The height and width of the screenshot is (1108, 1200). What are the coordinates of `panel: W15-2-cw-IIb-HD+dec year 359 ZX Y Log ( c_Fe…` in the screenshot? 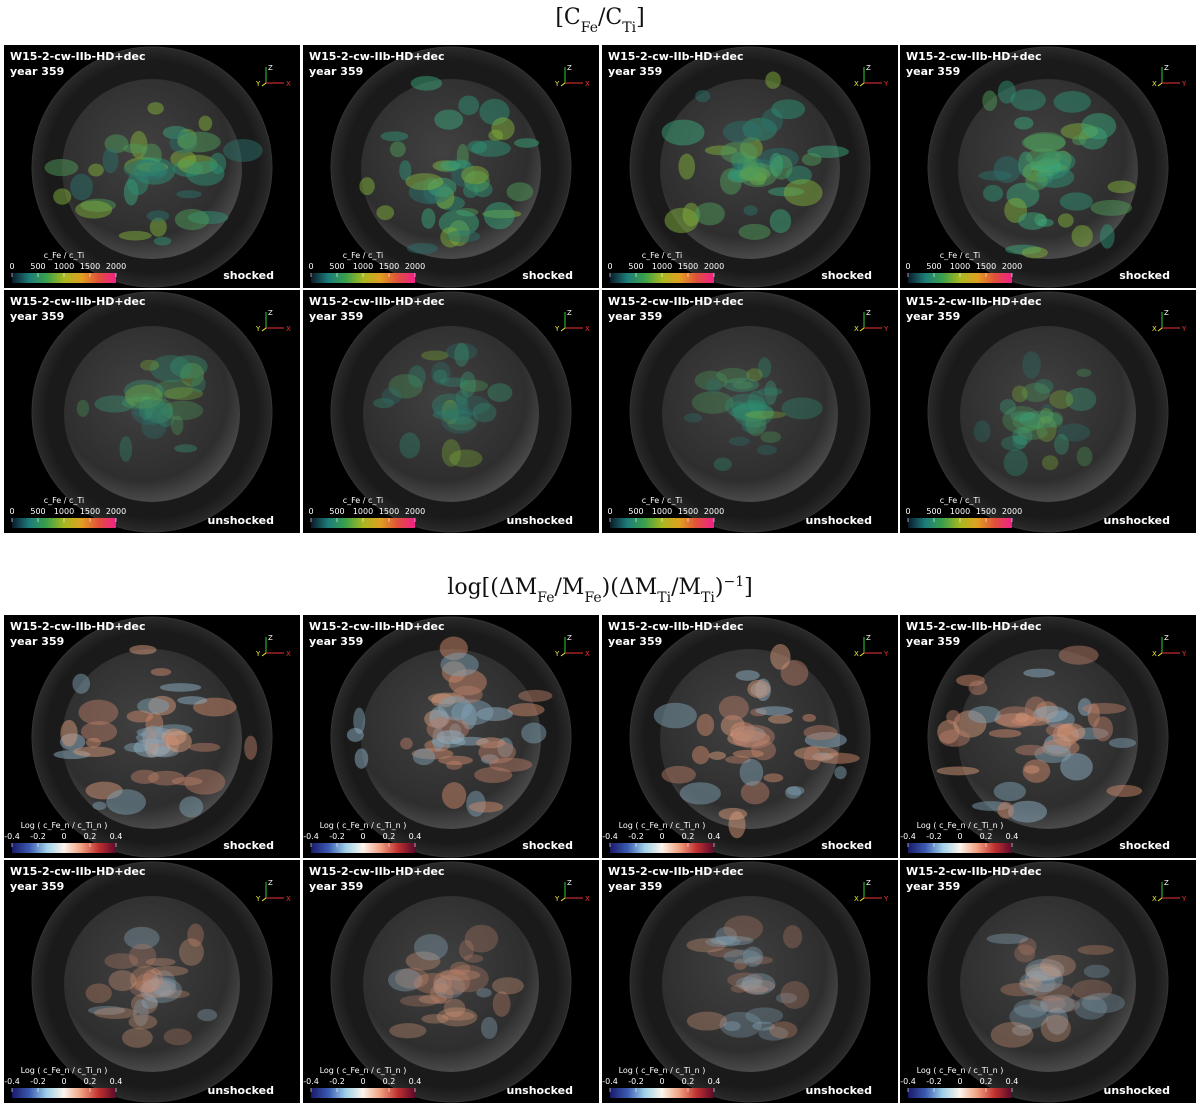 It's located at (1048, 736).